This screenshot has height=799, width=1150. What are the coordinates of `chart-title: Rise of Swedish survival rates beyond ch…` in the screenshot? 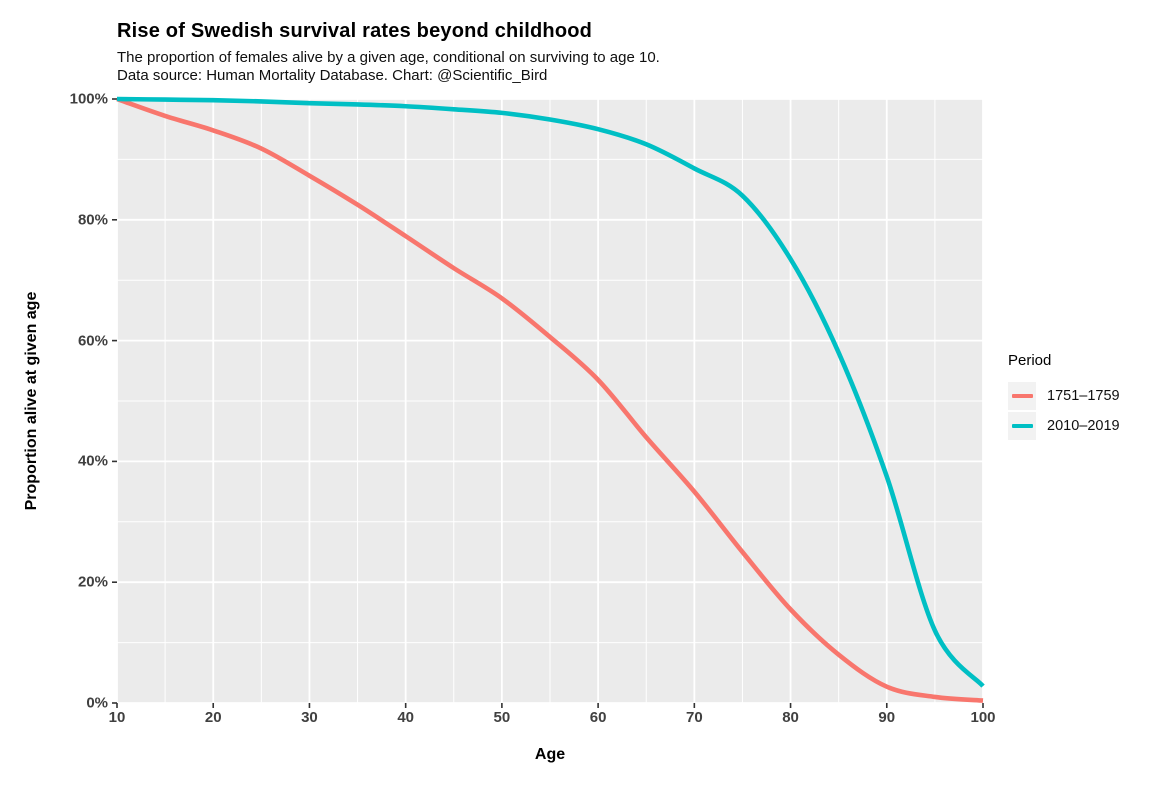 It's located at (355, 31).